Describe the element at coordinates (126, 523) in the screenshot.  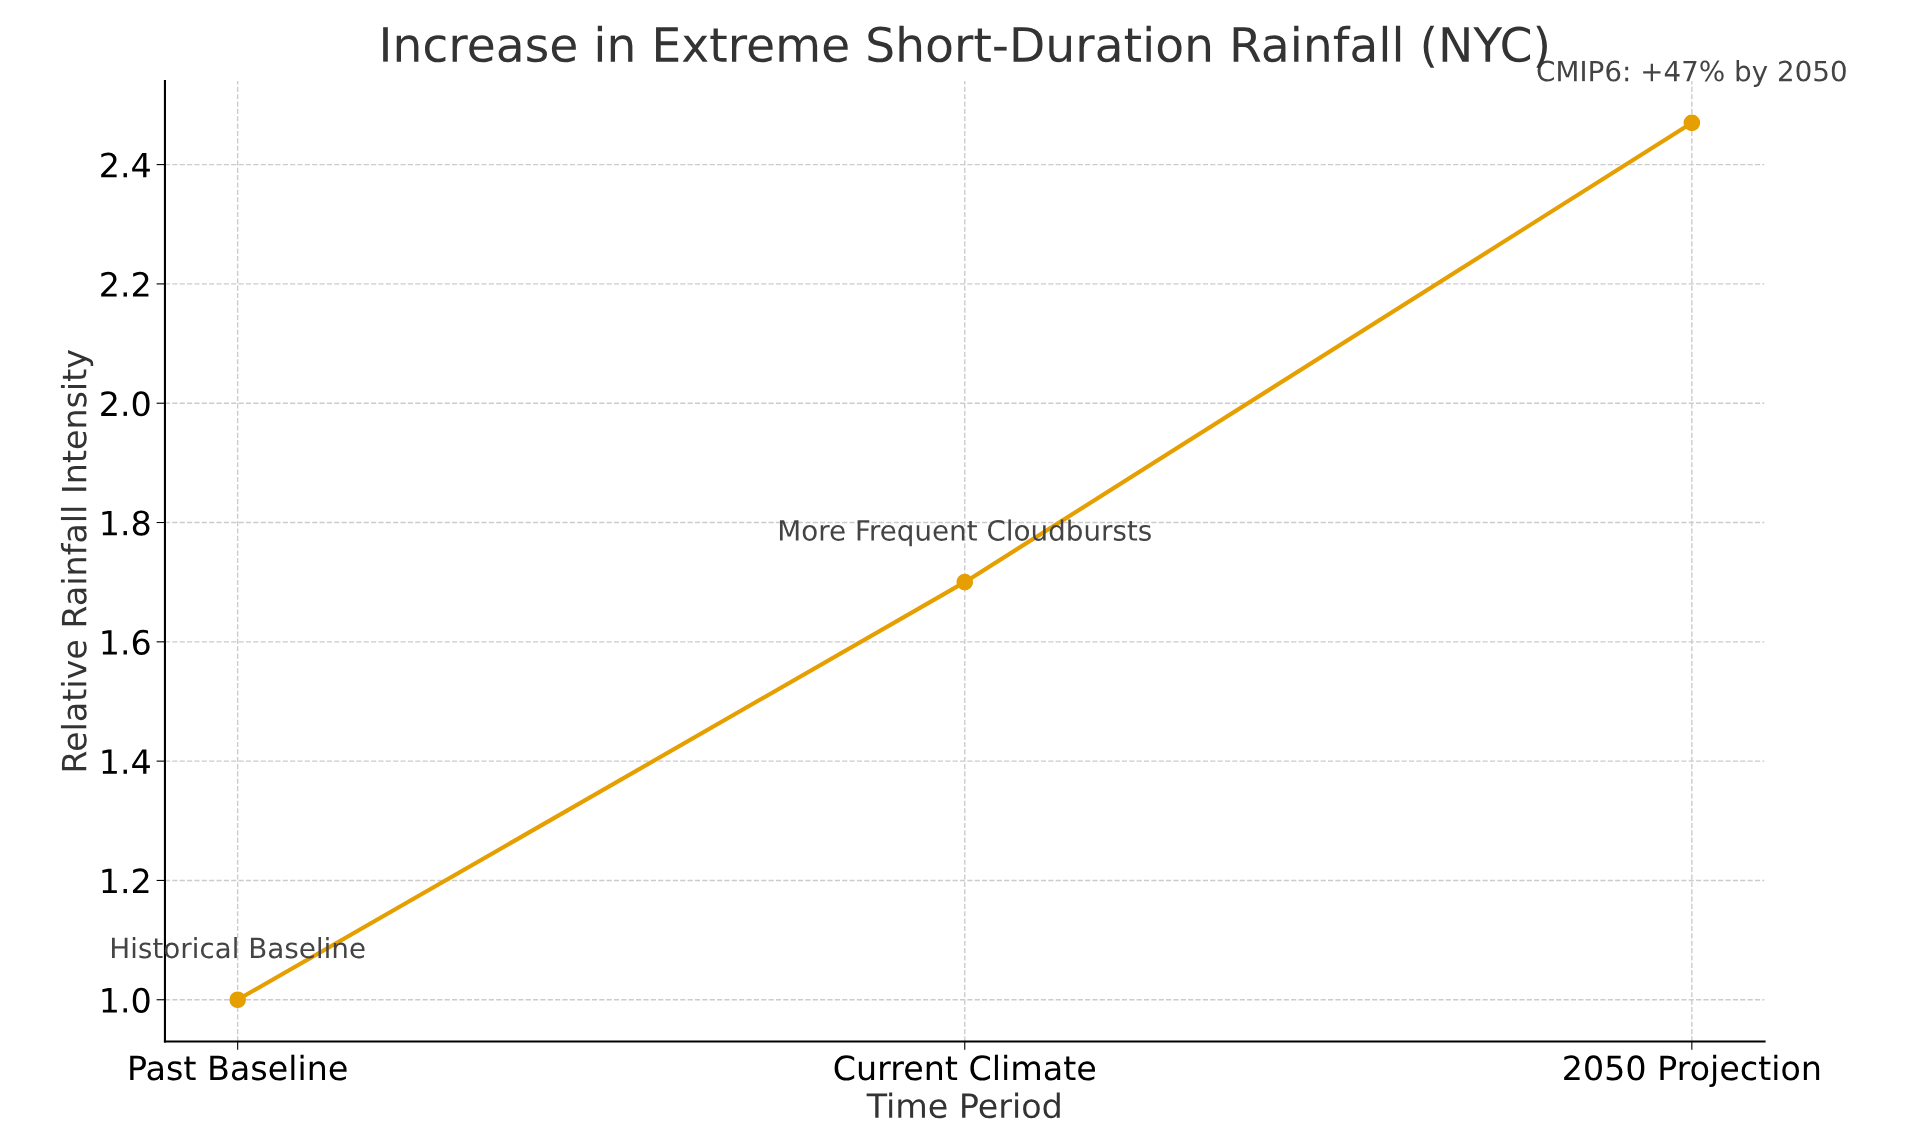
I see `y-tick-label: 1.8` at that location.